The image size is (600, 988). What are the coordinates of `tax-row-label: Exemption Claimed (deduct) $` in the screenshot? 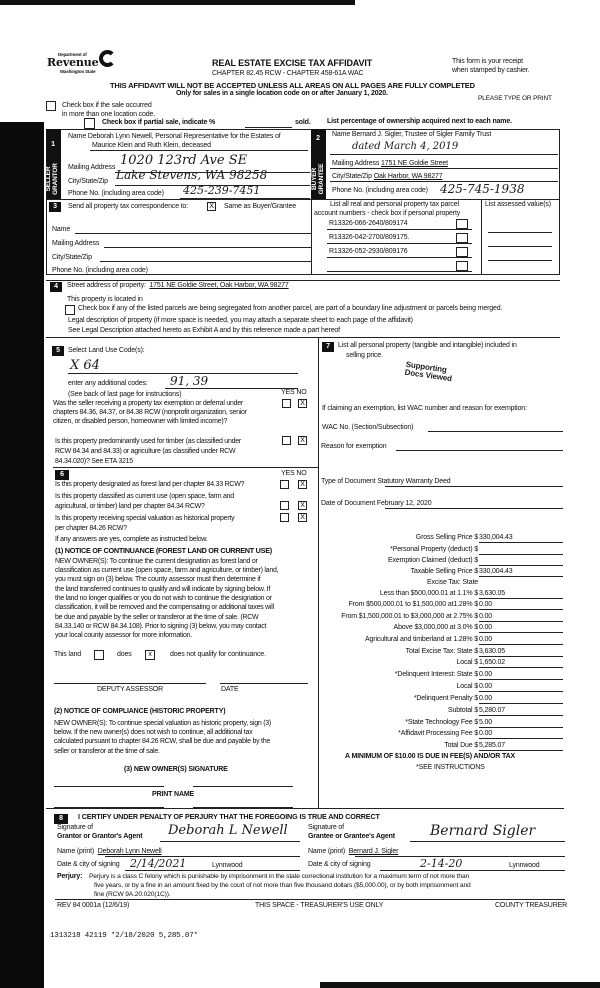 It's located at (433, 560).